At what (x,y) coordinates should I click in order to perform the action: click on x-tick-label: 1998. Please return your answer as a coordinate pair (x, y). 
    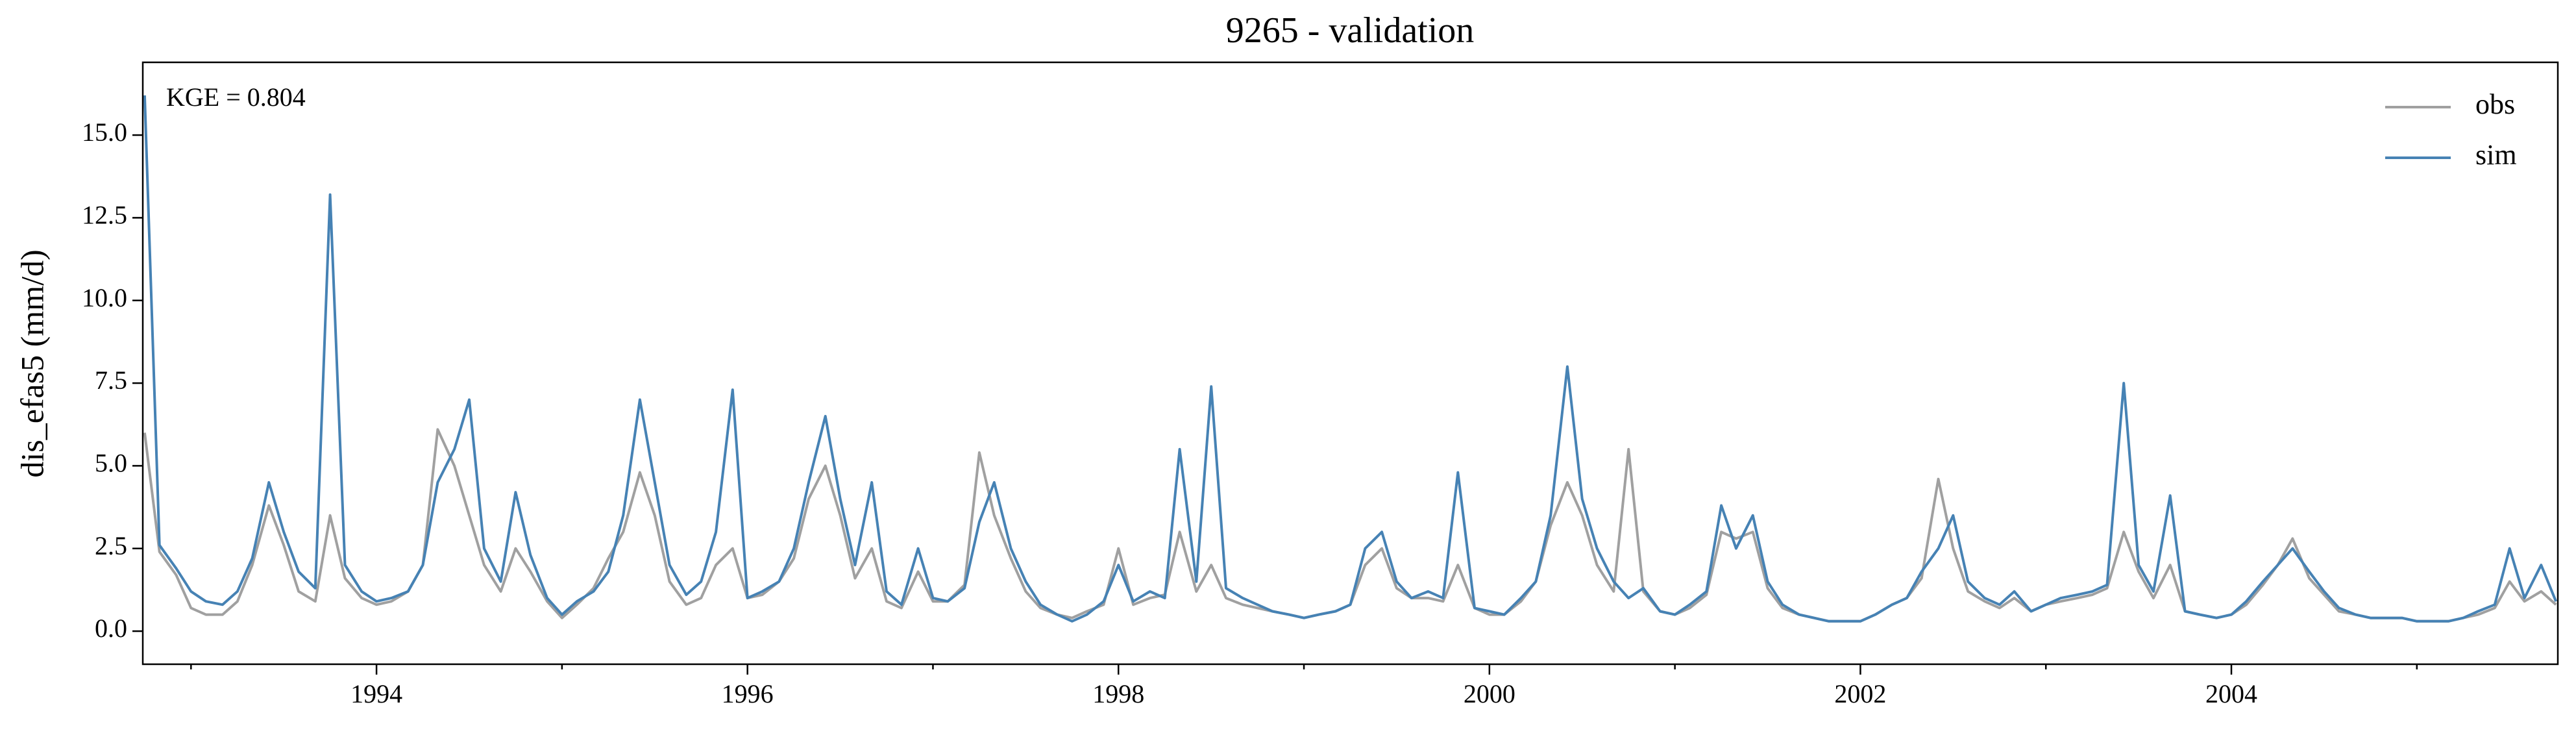
    Looking at the image, I should click on (1118, 693).